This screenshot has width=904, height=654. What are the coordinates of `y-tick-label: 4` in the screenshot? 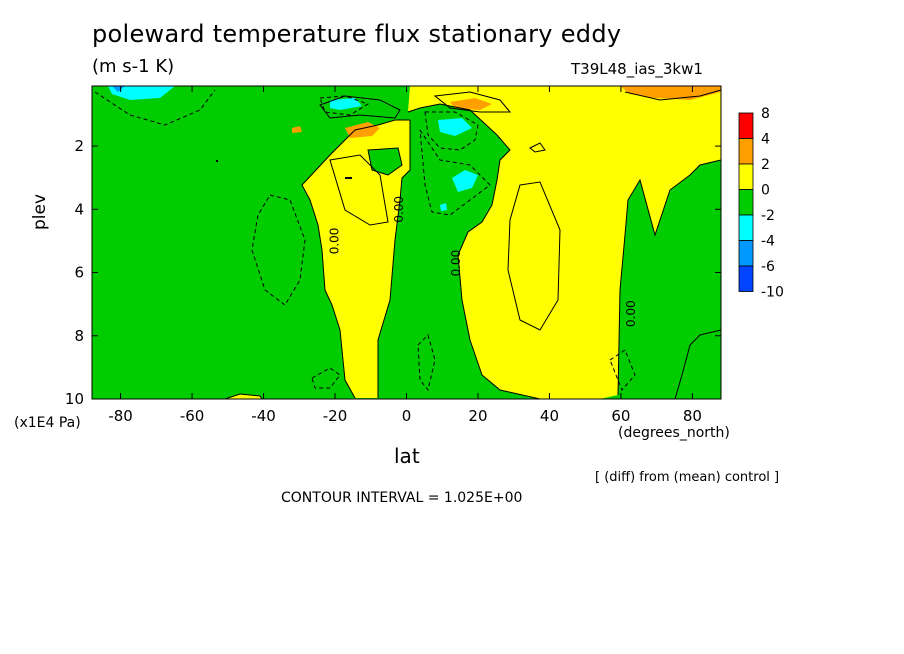 It's located at (79, 209).